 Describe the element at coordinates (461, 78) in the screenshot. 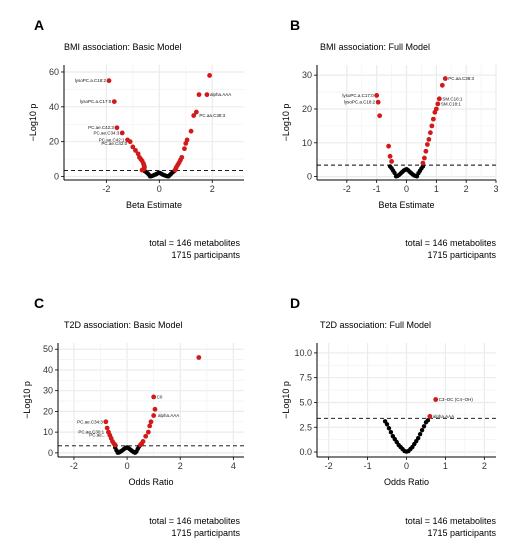

I see `point-label: PC.aa.C38:3` at that location.